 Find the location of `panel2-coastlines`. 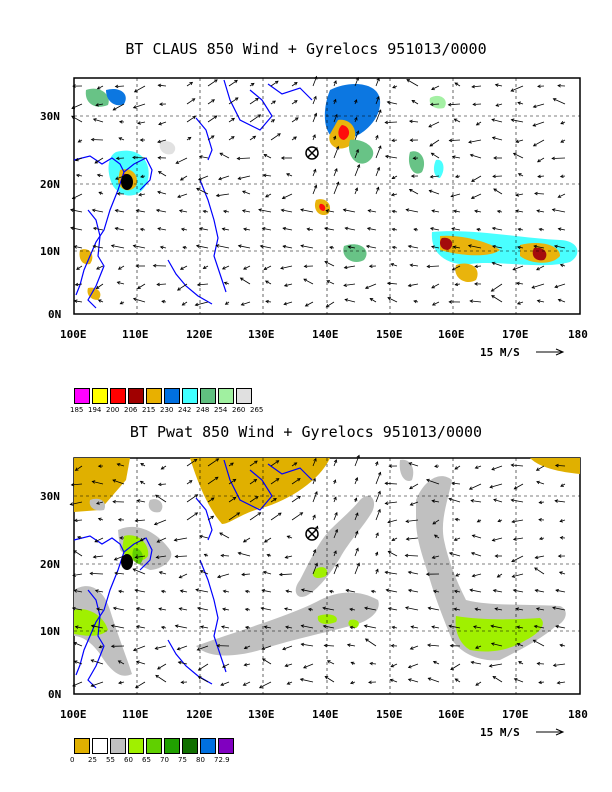

panel2-coastlines is located at coordinates (193, 574).